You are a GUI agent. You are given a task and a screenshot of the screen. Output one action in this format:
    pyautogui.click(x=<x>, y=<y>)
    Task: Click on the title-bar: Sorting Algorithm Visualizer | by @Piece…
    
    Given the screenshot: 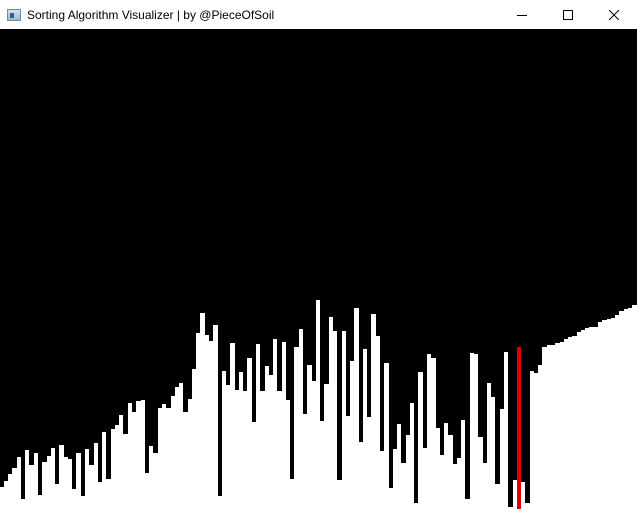 What is the action you would take?
    pyautogui.click(x=318, y=14)
    